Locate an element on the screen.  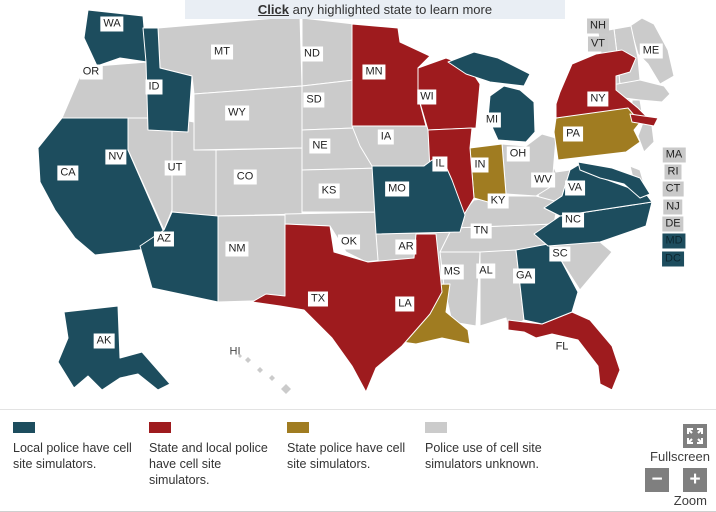
fullscreen-label: Fullscreen is located at coordinates (680, 456).